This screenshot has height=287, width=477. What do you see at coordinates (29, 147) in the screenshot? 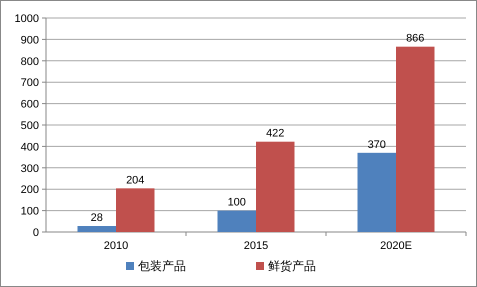
I see `y-tick-label: 400` at bounding box center [29, 147].